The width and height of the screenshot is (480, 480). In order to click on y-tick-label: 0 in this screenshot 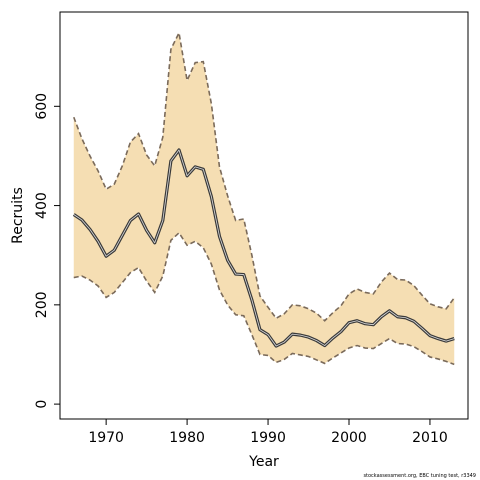, I will do `click(42, 404)`.